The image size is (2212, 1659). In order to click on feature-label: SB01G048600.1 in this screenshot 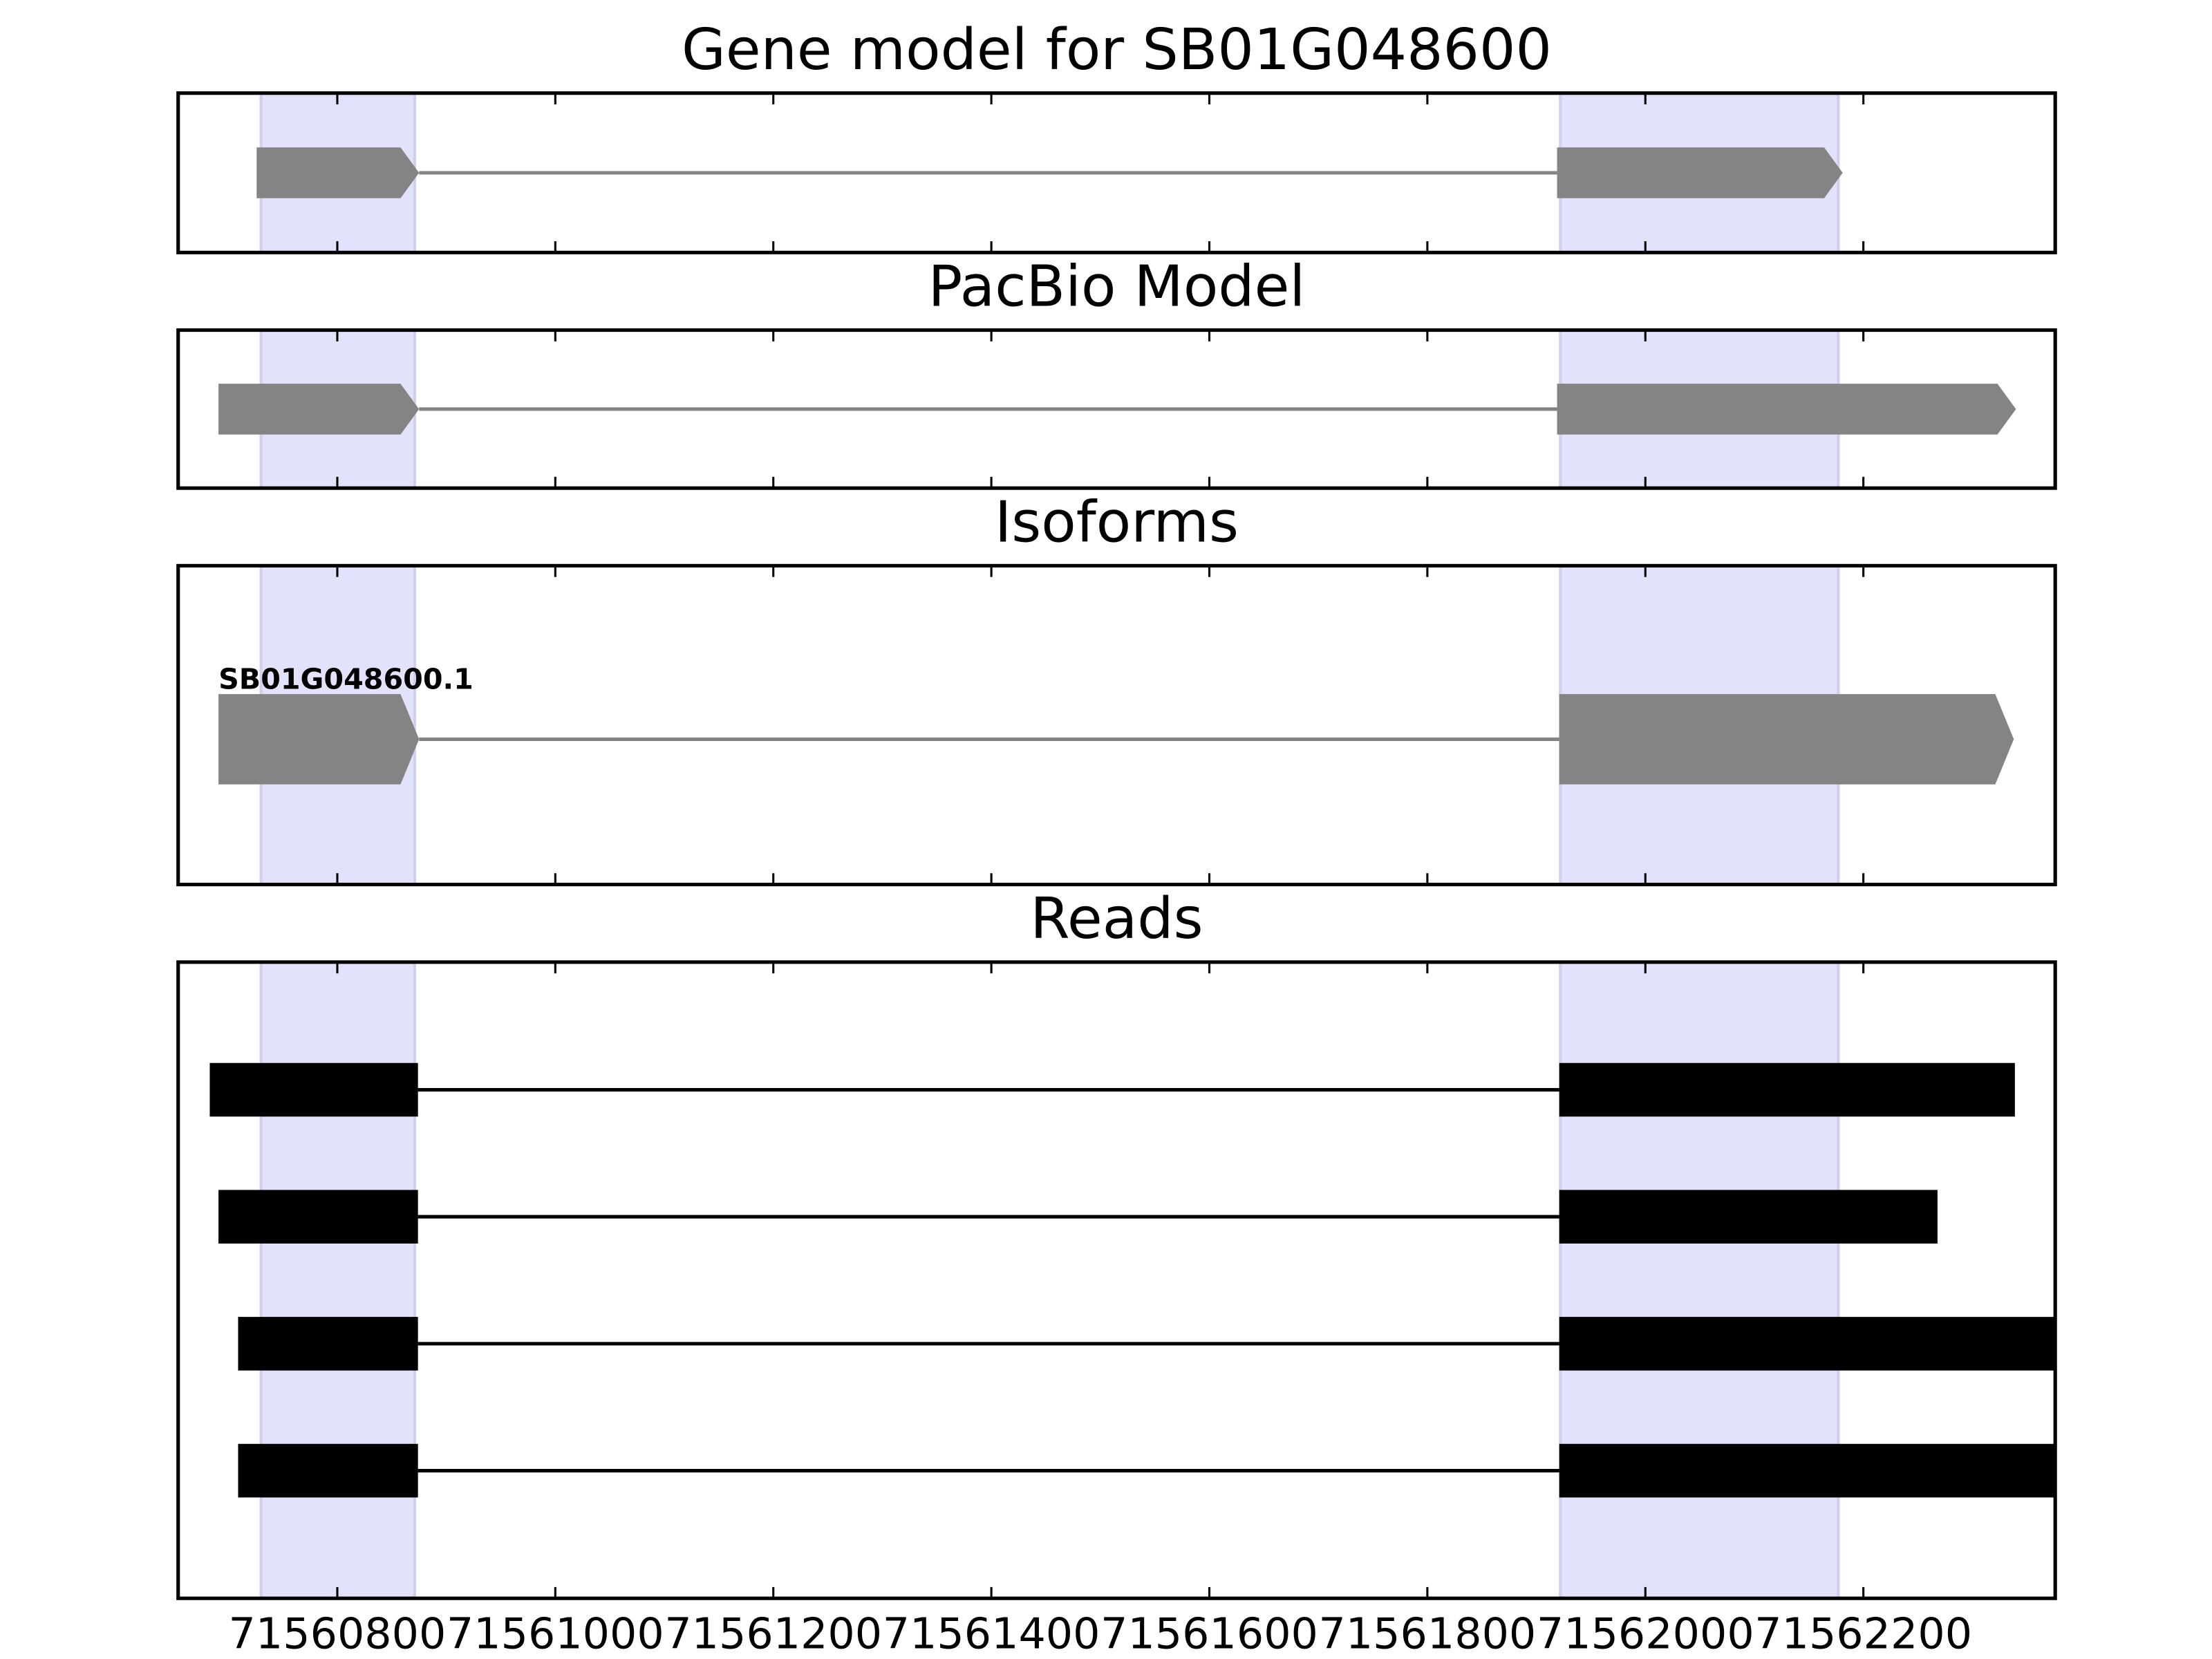, I will do `click(346, 679)`.